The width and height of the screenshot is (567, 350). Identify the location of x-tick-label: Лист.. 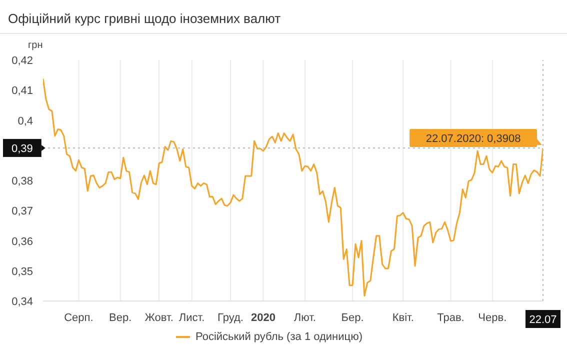
(191, 318).